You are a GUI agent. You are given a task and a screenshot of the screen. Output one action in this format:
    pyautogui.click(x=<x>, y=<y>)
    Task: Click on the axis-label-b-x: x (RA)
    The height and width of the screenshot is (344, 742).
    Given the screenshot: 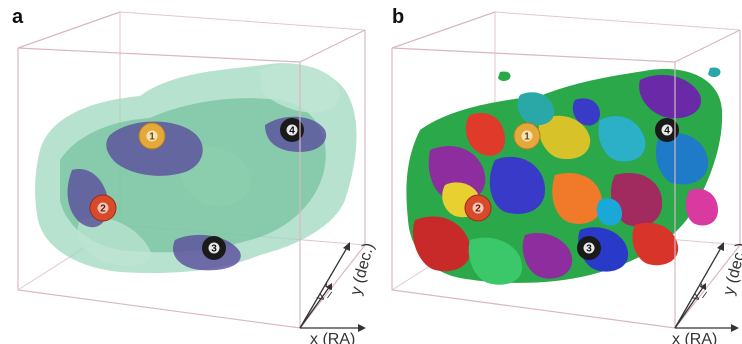 What is the action you would take?
    pyautogui.click(x=694, y=337)
    